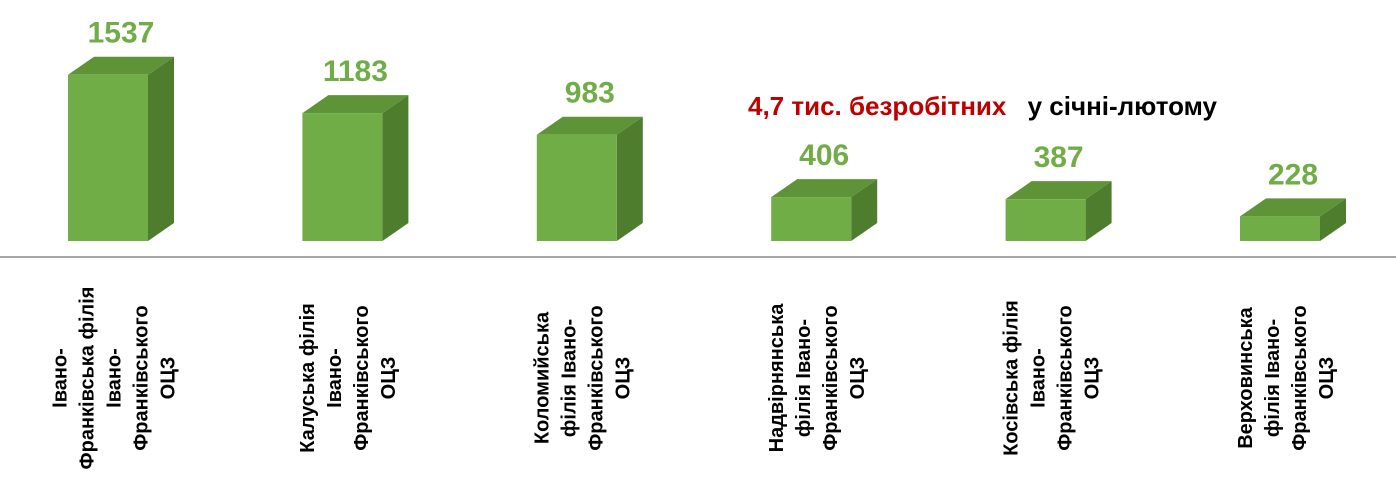  I want to click on x-tick-label: Надвірнянська, so click(777, 378).